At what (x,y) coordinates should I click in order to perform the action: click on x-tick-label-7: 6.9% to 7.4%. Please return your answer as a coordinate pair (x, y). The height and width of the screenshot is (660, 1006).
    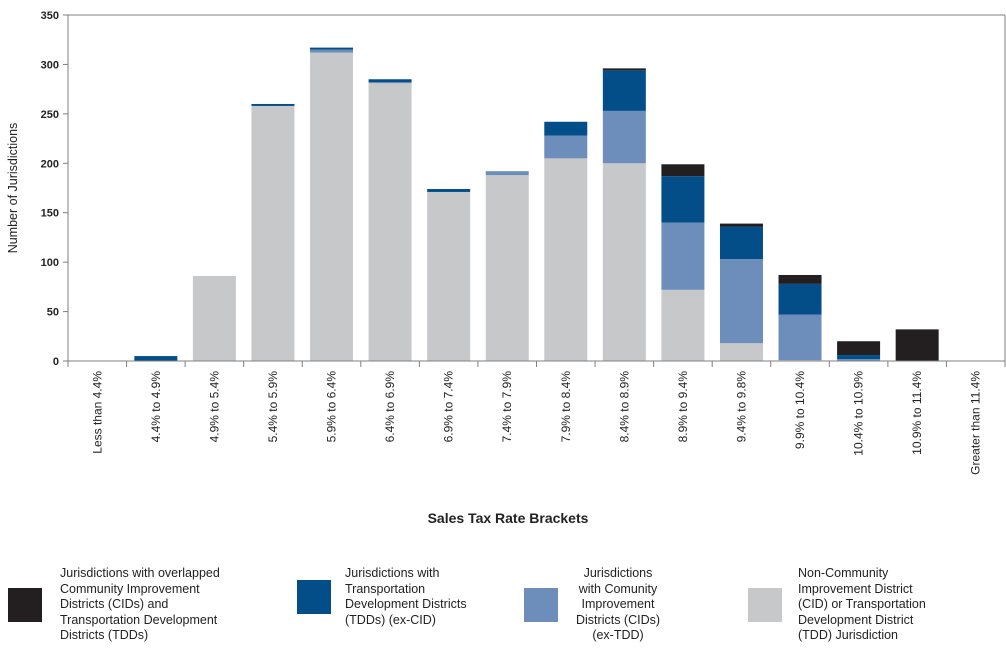
    Looking at the image, I should click on (449, 407).